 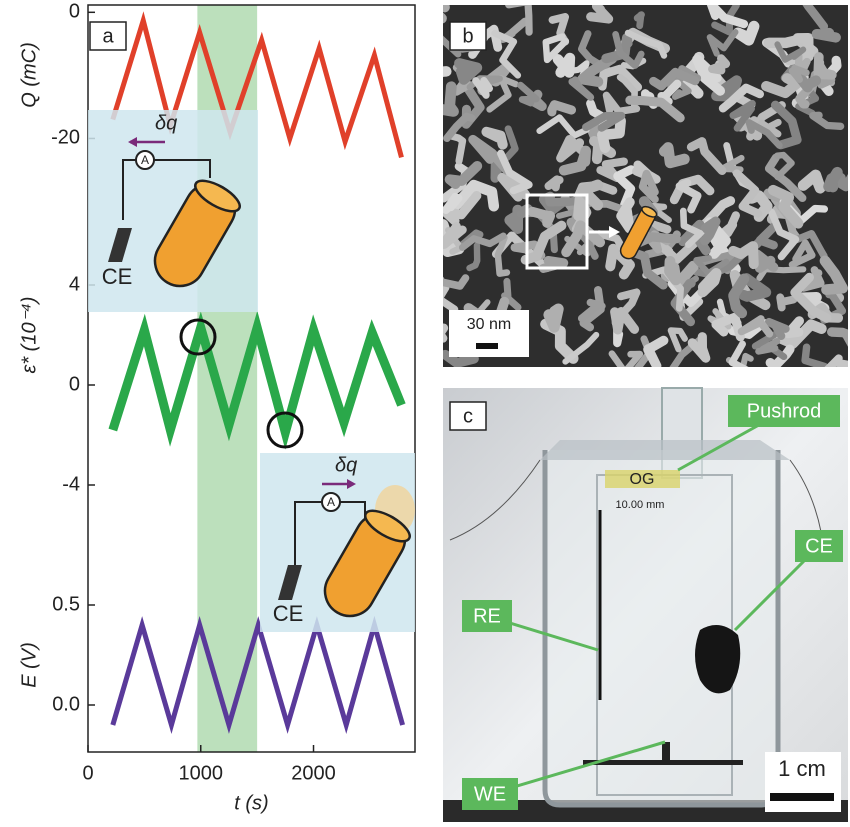 What do you see at coordinates (346, 465) in the screenshot?
I see `flow-label: δq` at bounding box center [346, 465].